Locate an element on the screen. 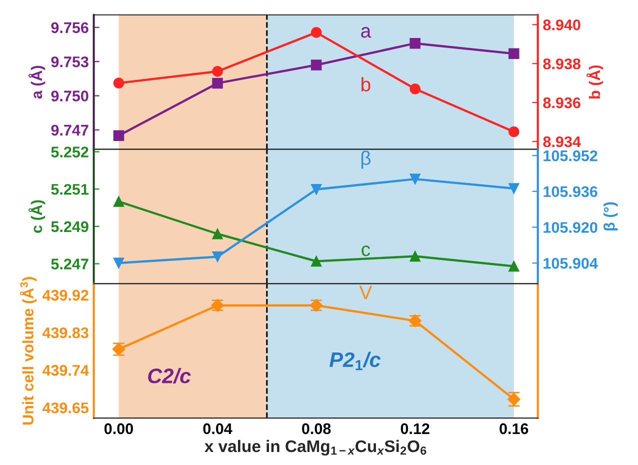  y-tick-label: 5.252 is located at coordinates (69, 152).